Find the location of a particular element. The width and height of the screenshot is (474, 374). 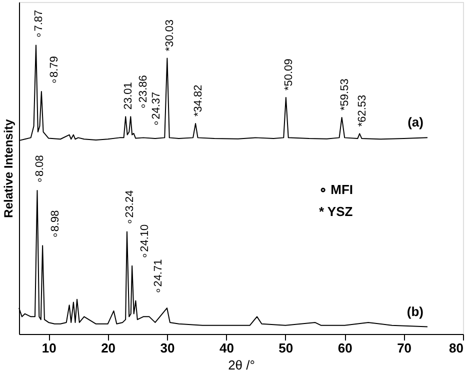

series-label: (b) is located at coordinates (415, 311).